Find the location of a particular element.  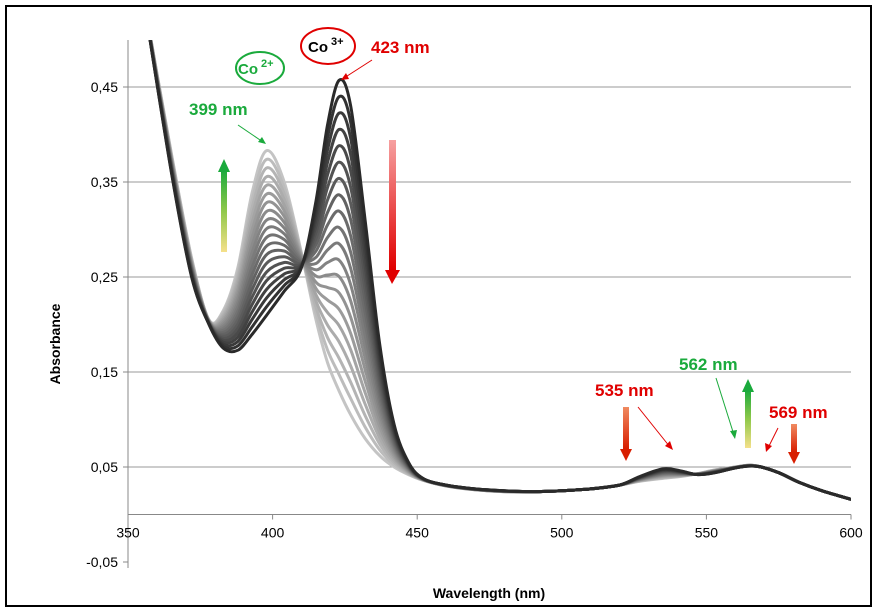

annotation-569nm-pointer-head is located at coordinates (768, 447).